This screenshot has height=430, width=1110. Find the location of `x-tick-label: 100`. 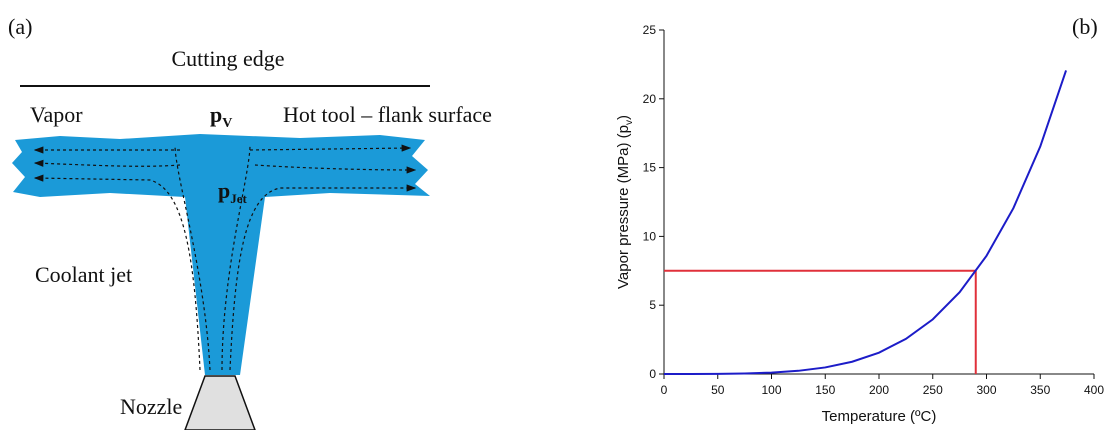

x-tick-label: 100 is located at coordinates (771, 390).